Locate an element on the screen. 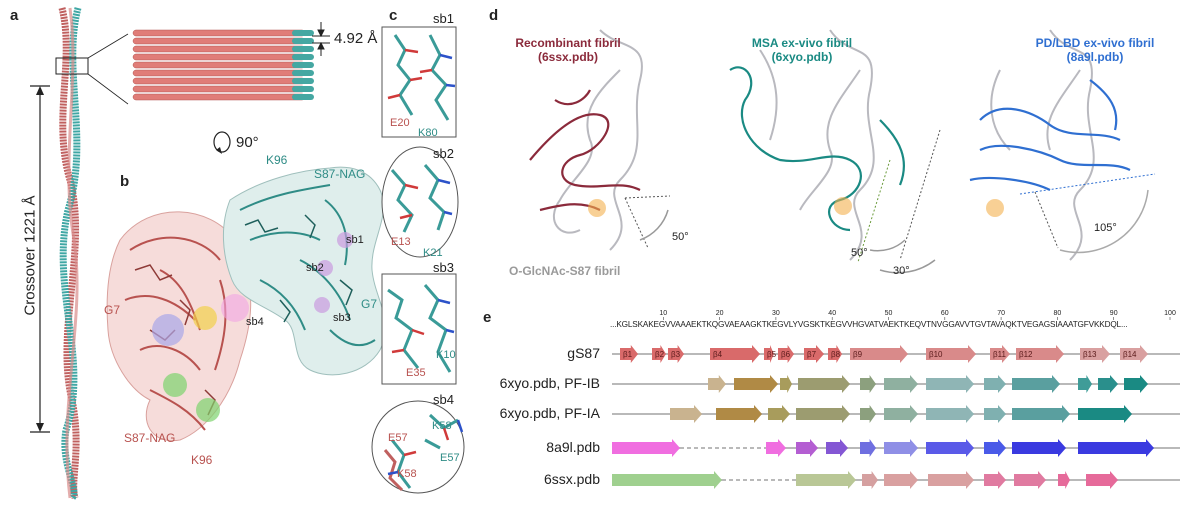  sb4-res-d: K58 is located at coordinates (407, 474).